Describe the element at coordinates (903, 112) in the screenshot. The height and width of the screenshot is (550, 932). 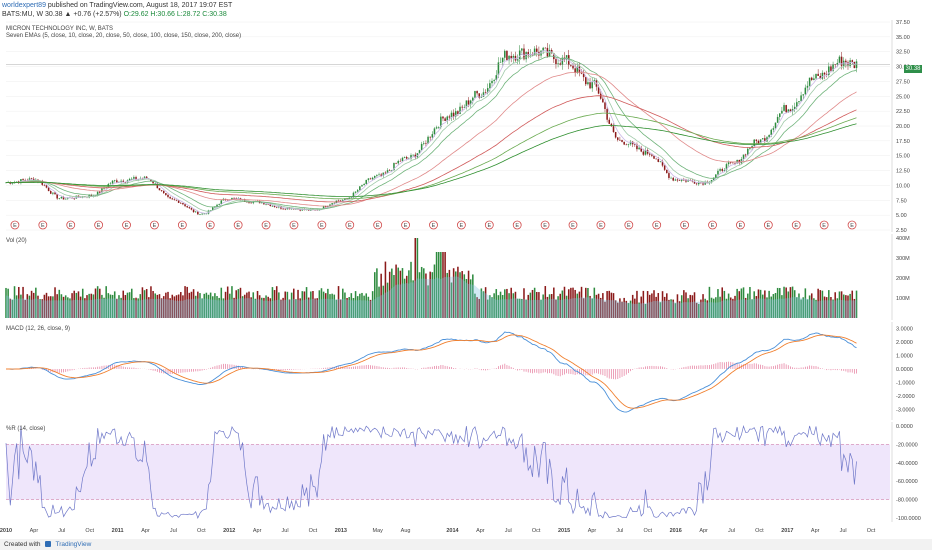
I see `price-tick-label: 22.50` at that location.